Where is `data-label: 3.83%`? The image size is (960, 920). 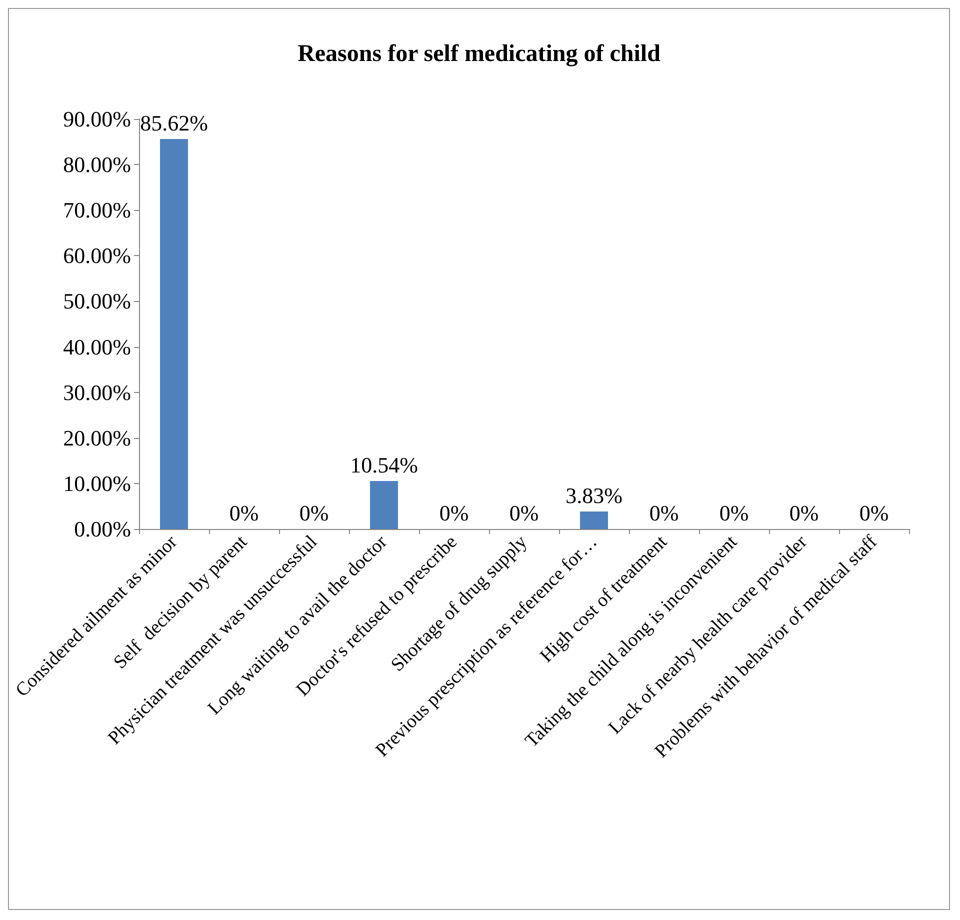 data-label: 3.83% is located at coordinates (594, 495).